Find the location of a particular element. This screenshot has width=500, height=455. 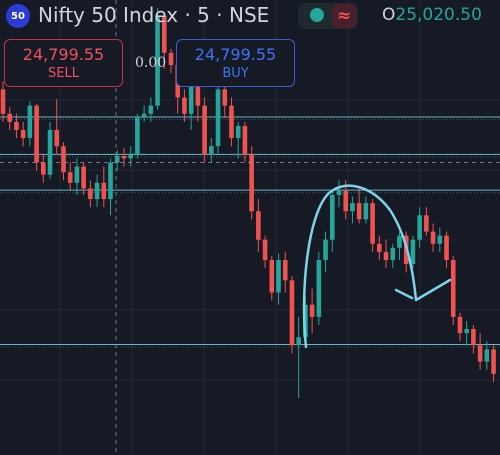

drawing-stroke is located at coordinates (377, 266).